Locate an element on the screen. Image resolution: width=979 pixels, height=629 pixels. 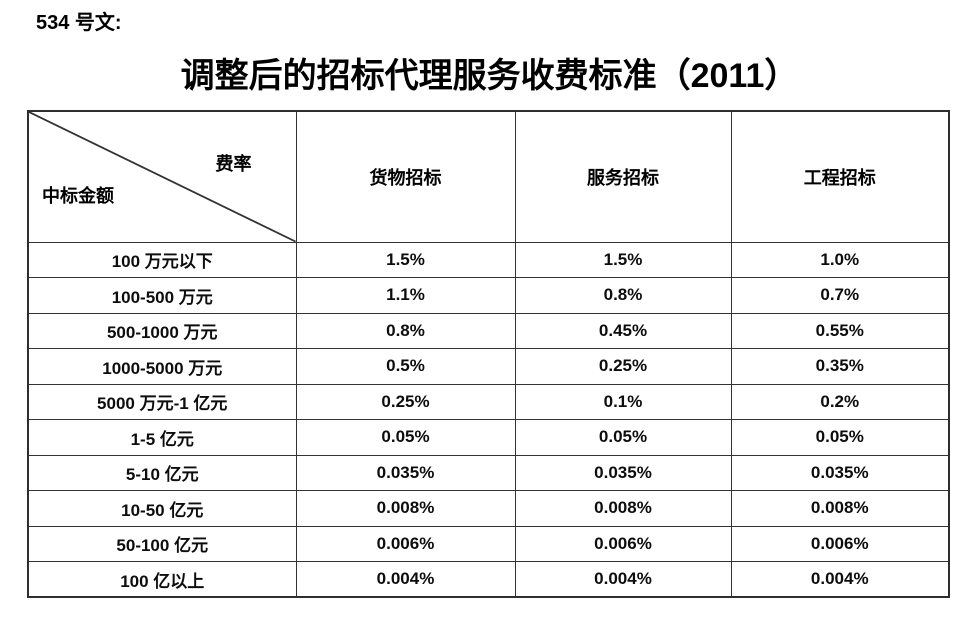
table-row: 5-10 亿元 0.035% 0.035% 0.035% is located at coordinates (488, 472).